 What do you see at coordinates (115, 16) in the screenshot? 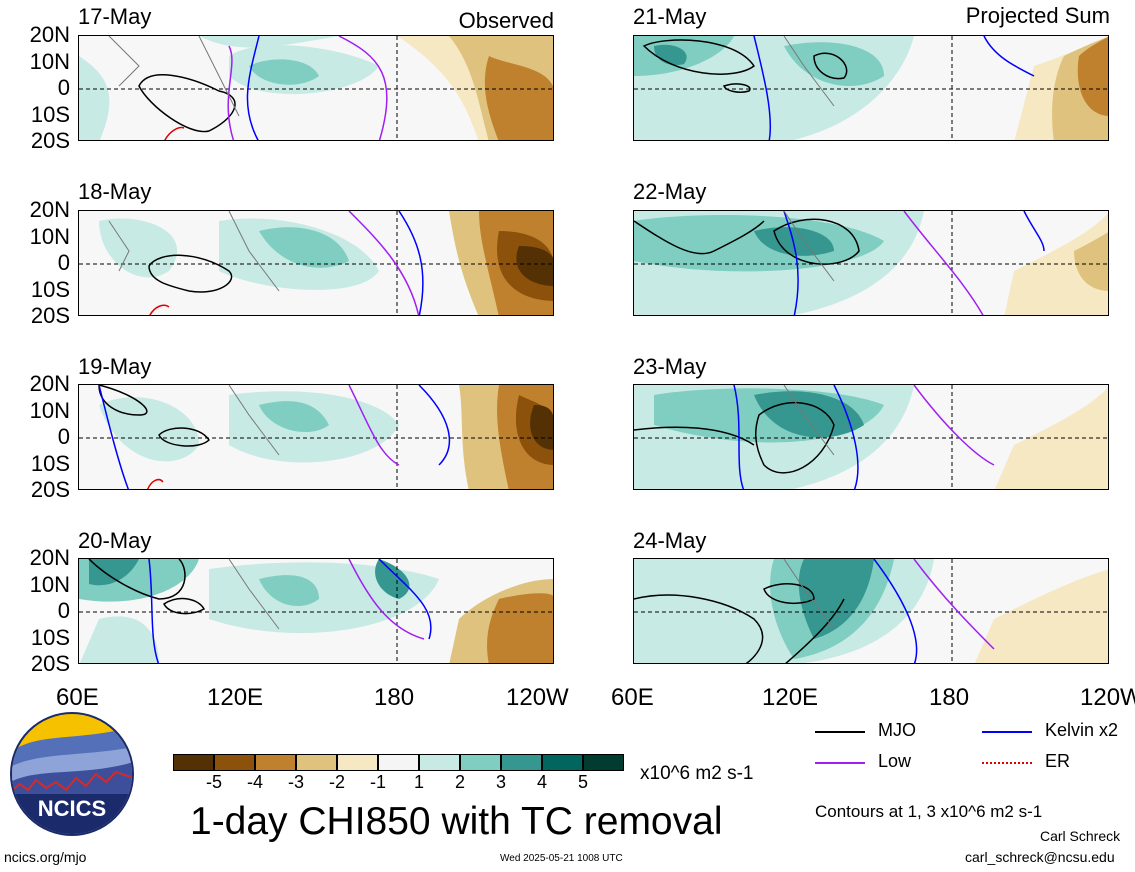
I see `panel-date: 17-May` at bounding box center [115, 16].